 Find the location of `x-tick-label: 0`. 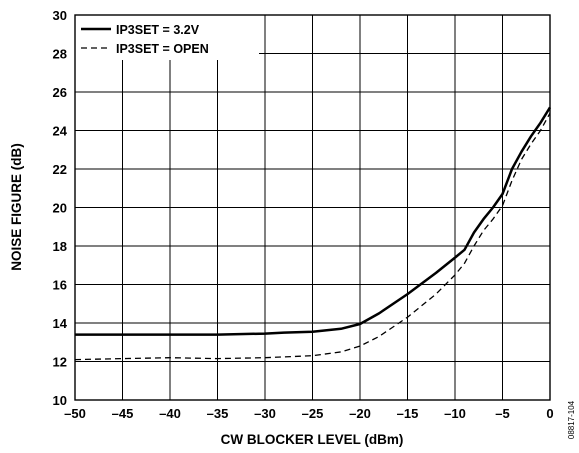

x-tick-label: 0 is located at coordinates (549, 413).